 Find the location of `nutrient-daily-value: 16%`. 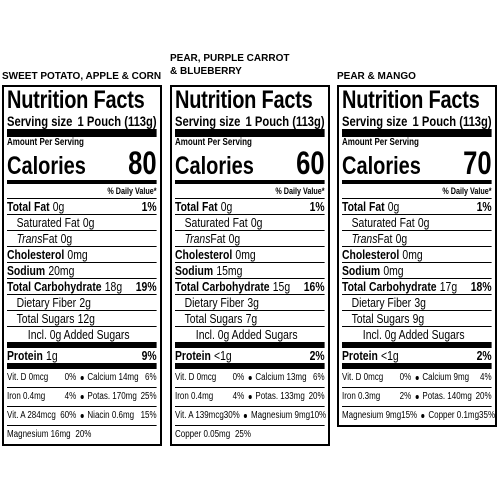

nutrient-daily-value: 16% is located at coordinates (314, 286).